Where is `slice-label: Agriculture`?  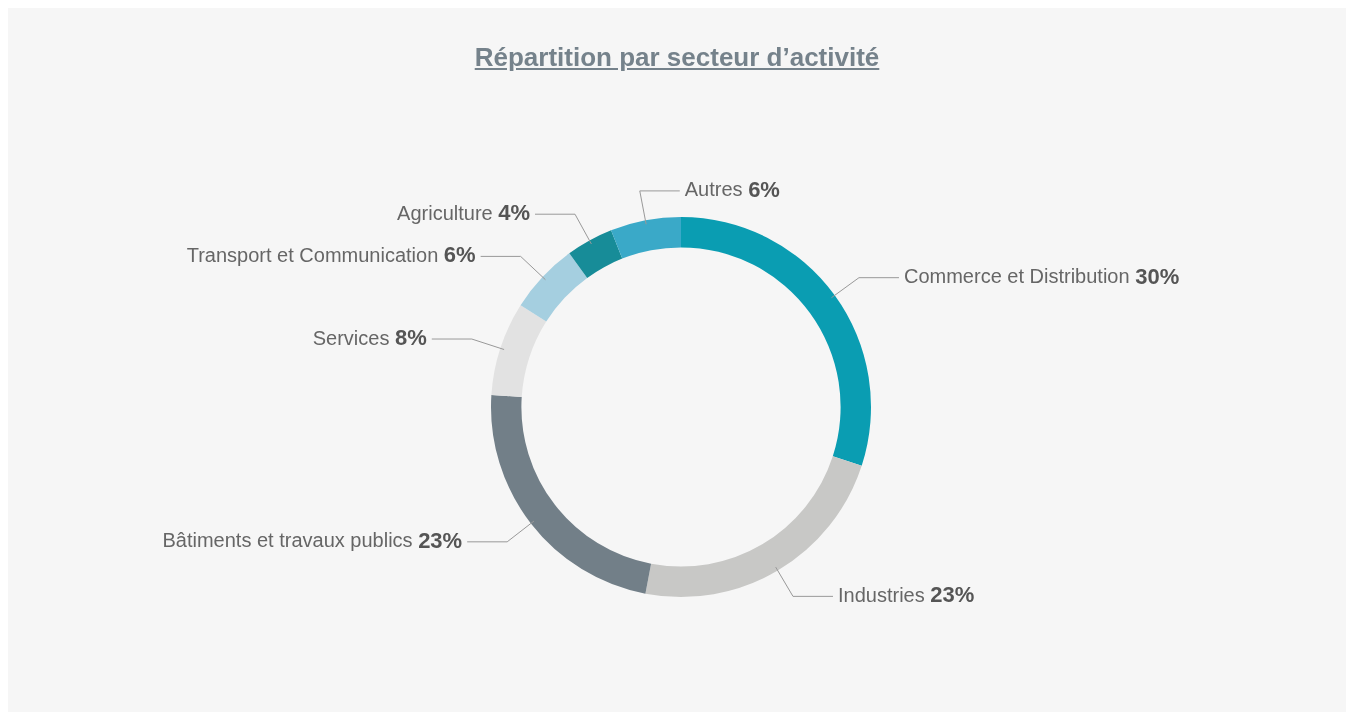 slice-label: Agriculture is located at coordinates (448, 212).